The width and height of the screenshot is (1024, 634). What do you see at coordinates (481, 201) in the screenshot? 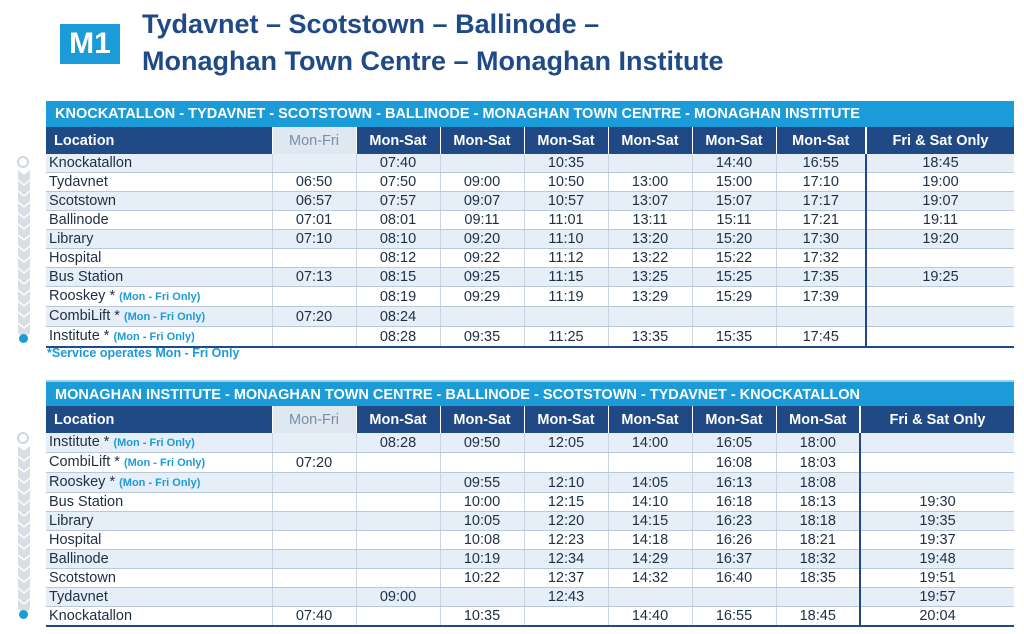
I see `departure-time: 09:07` at bounding box center [481, 201].